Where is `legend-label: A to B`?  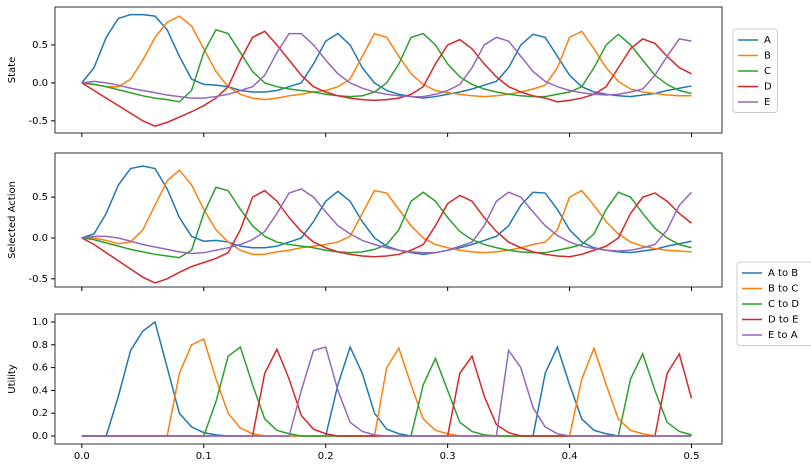
legend-label: A to B is located at coordinates (783, 273).